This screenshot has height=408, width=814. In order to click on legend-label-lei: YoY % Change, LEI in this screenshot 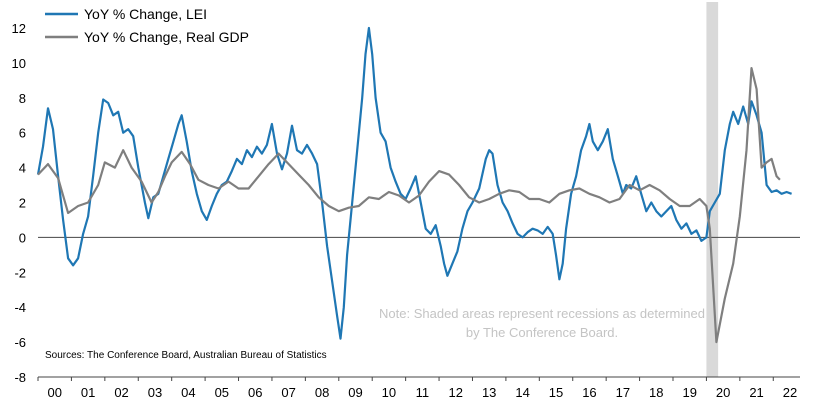, I will do `click(145, 14)`.